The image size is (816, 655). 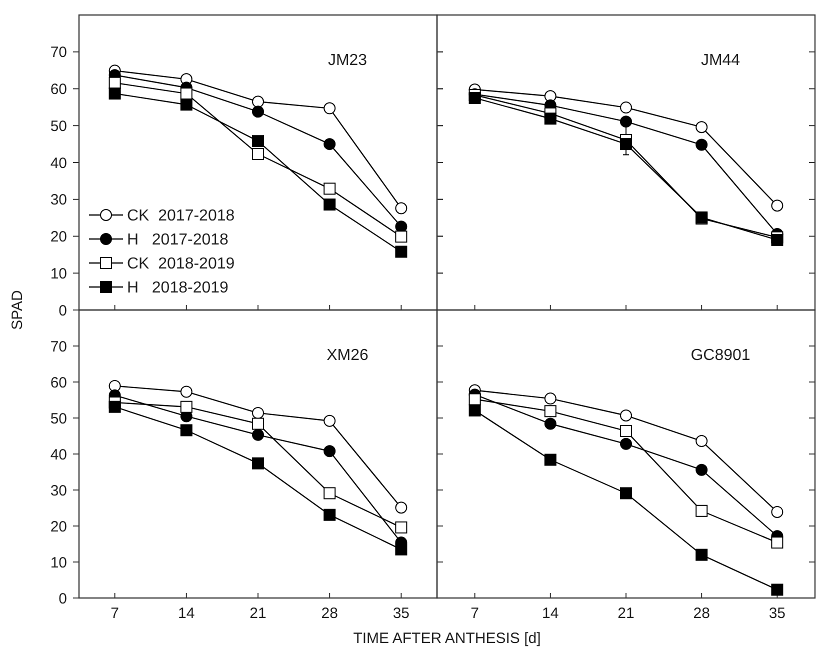 I want to click on legend-label: H 2018-2019, so click(x=178, y=288).